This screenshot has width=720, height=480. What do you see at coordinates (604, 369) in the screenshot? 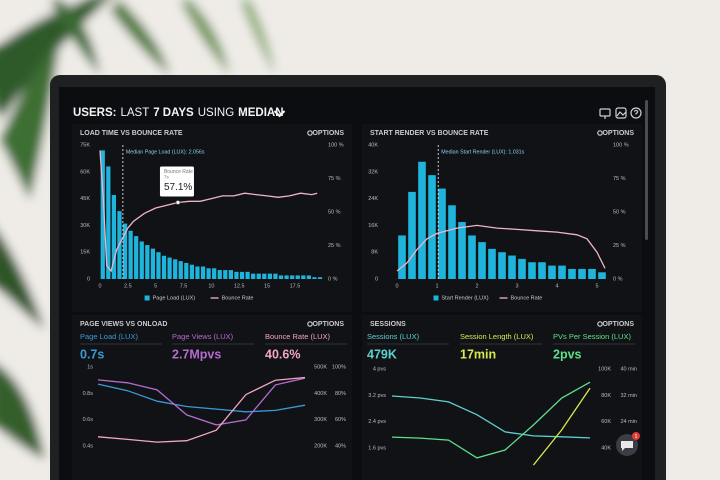
I see `y2-tick-label: 100K` at bounding box center [604, 369].